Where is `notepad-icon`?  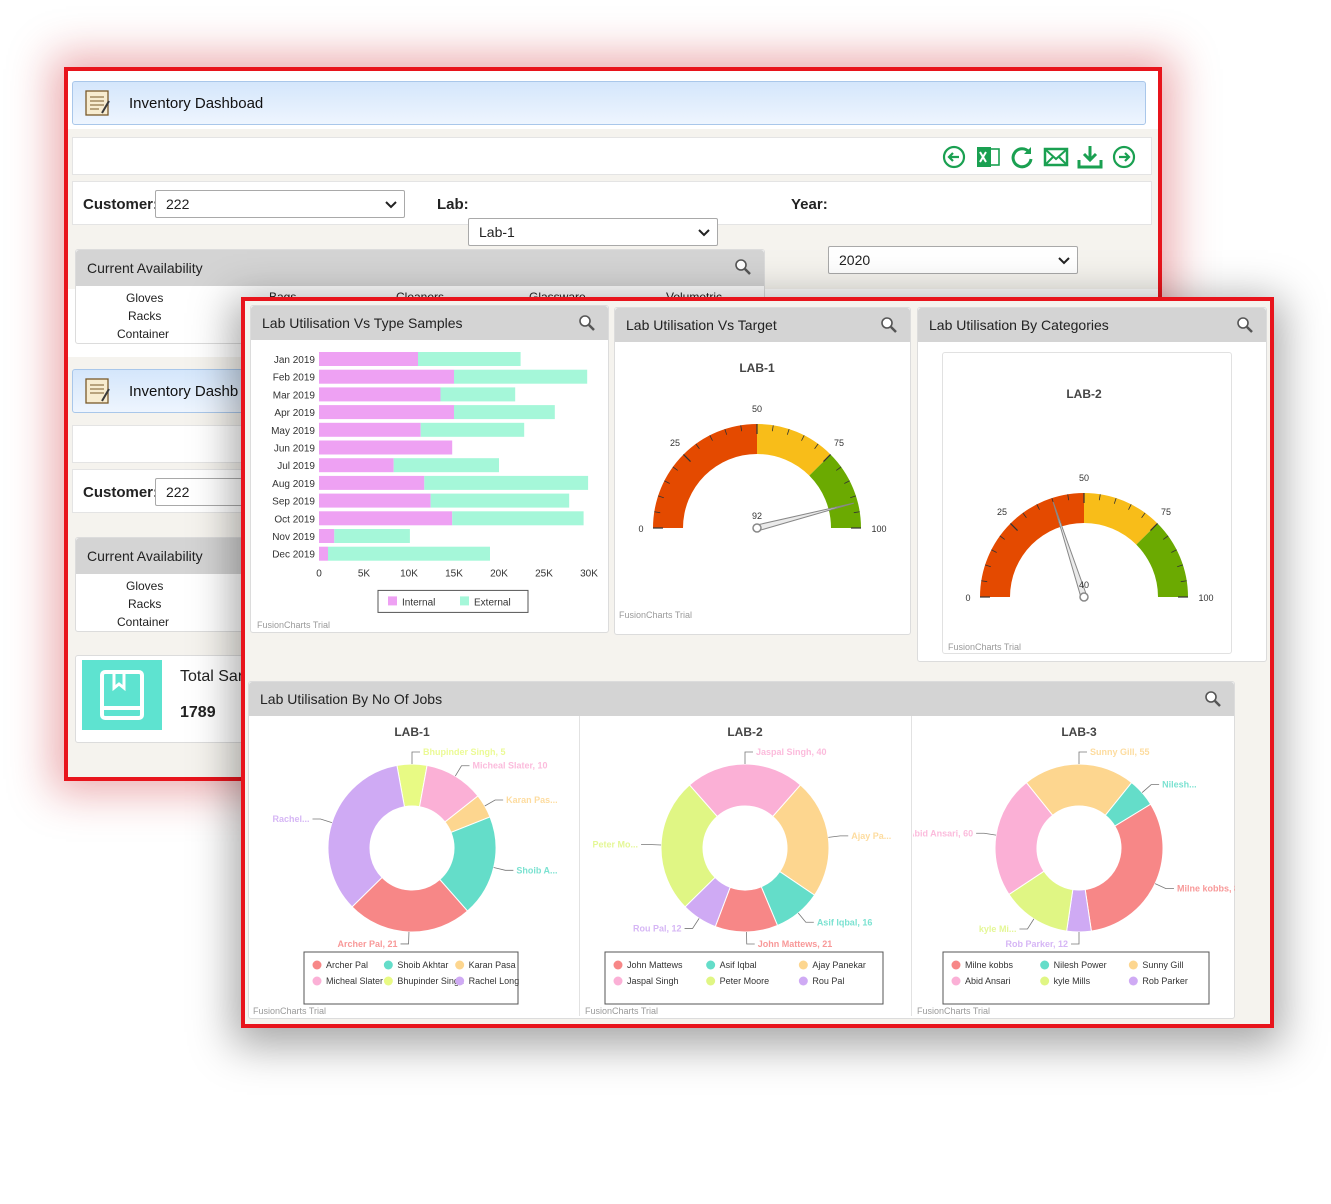
notepad-icon is located at coordinates (97, 103).